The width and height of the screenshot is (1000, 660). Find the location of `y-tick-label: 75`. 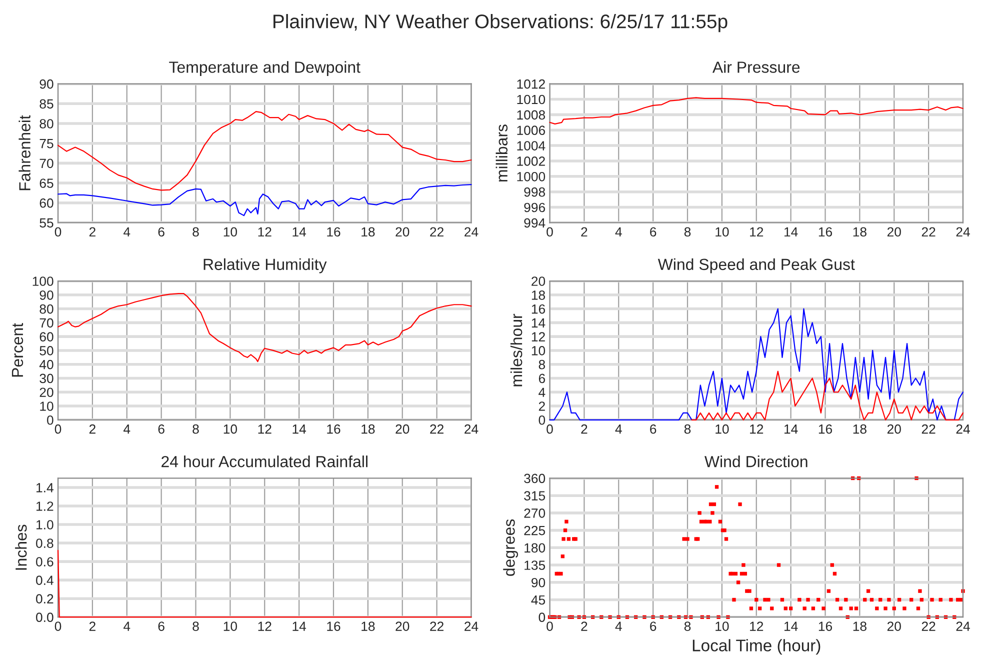

y-tick-label: 75 is located at coordinates (47, 143).